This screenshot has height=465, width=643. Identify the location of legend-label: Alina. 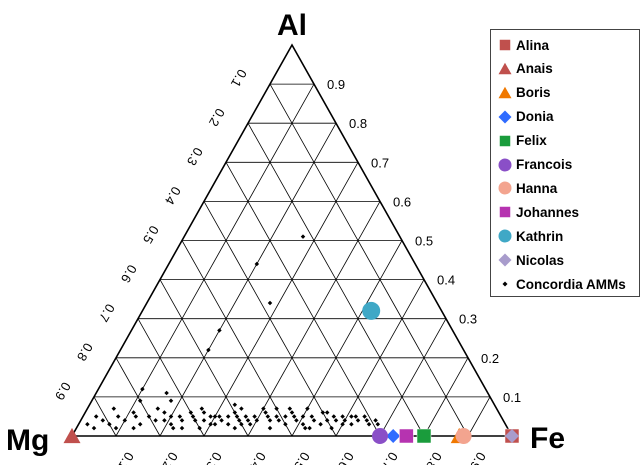
(533, 45).